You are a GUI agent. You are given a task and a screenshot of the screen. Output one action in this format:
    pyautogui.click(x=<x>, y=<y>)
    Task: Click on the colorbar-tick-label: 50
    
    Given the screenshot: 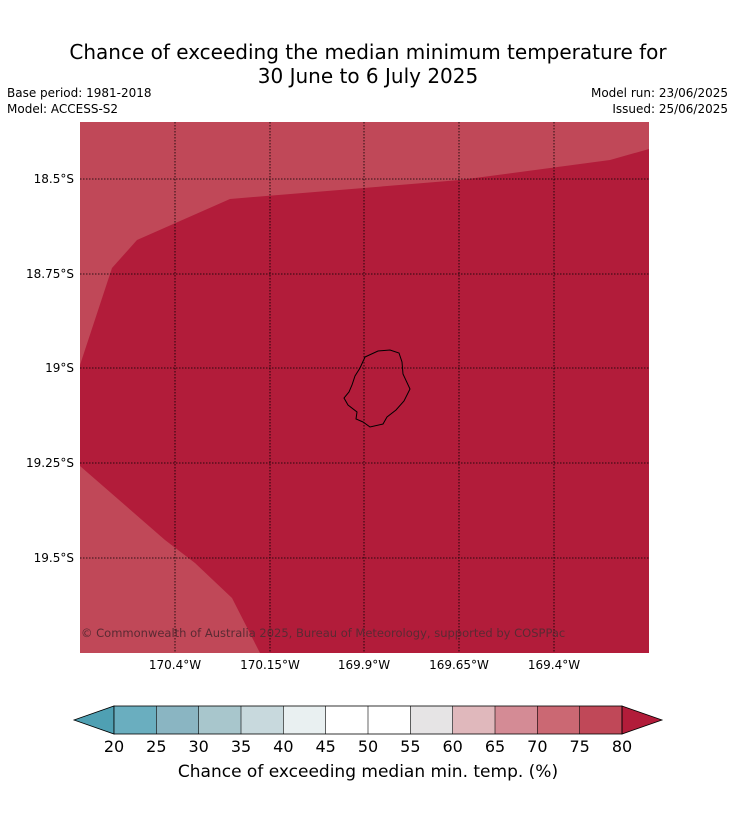 What is the action you would take?
    pyautogui.click(x=368, y=746)
    